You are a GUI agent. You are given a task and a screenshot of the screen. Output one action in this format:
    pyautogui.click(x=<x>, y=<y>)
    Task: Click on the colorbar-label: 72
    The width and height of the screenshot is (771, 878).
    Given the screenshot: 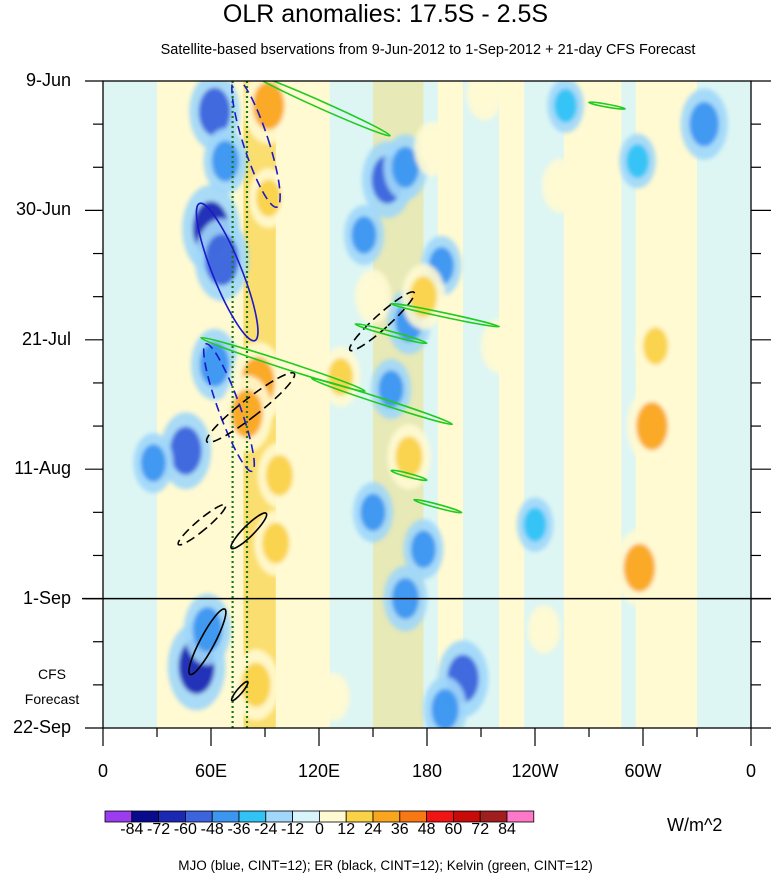 What is the action you would take?
    pyautogui.click(x=480, y=829)
    